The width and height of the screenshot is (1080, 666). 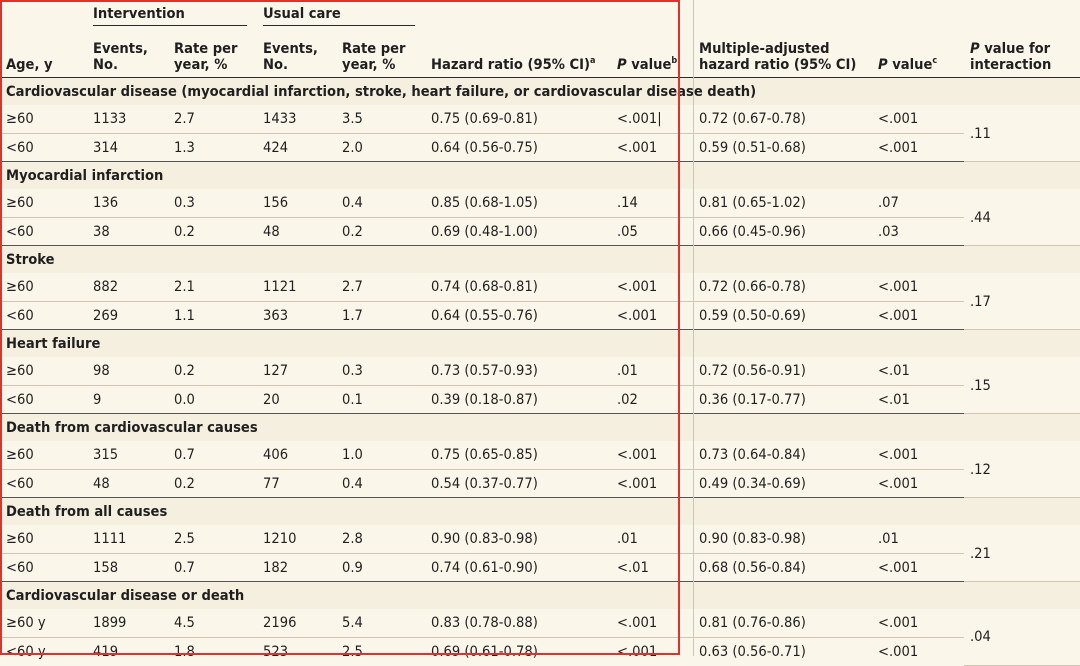 I want to click on int-events-cell: 98, so click(x=127, y=371).